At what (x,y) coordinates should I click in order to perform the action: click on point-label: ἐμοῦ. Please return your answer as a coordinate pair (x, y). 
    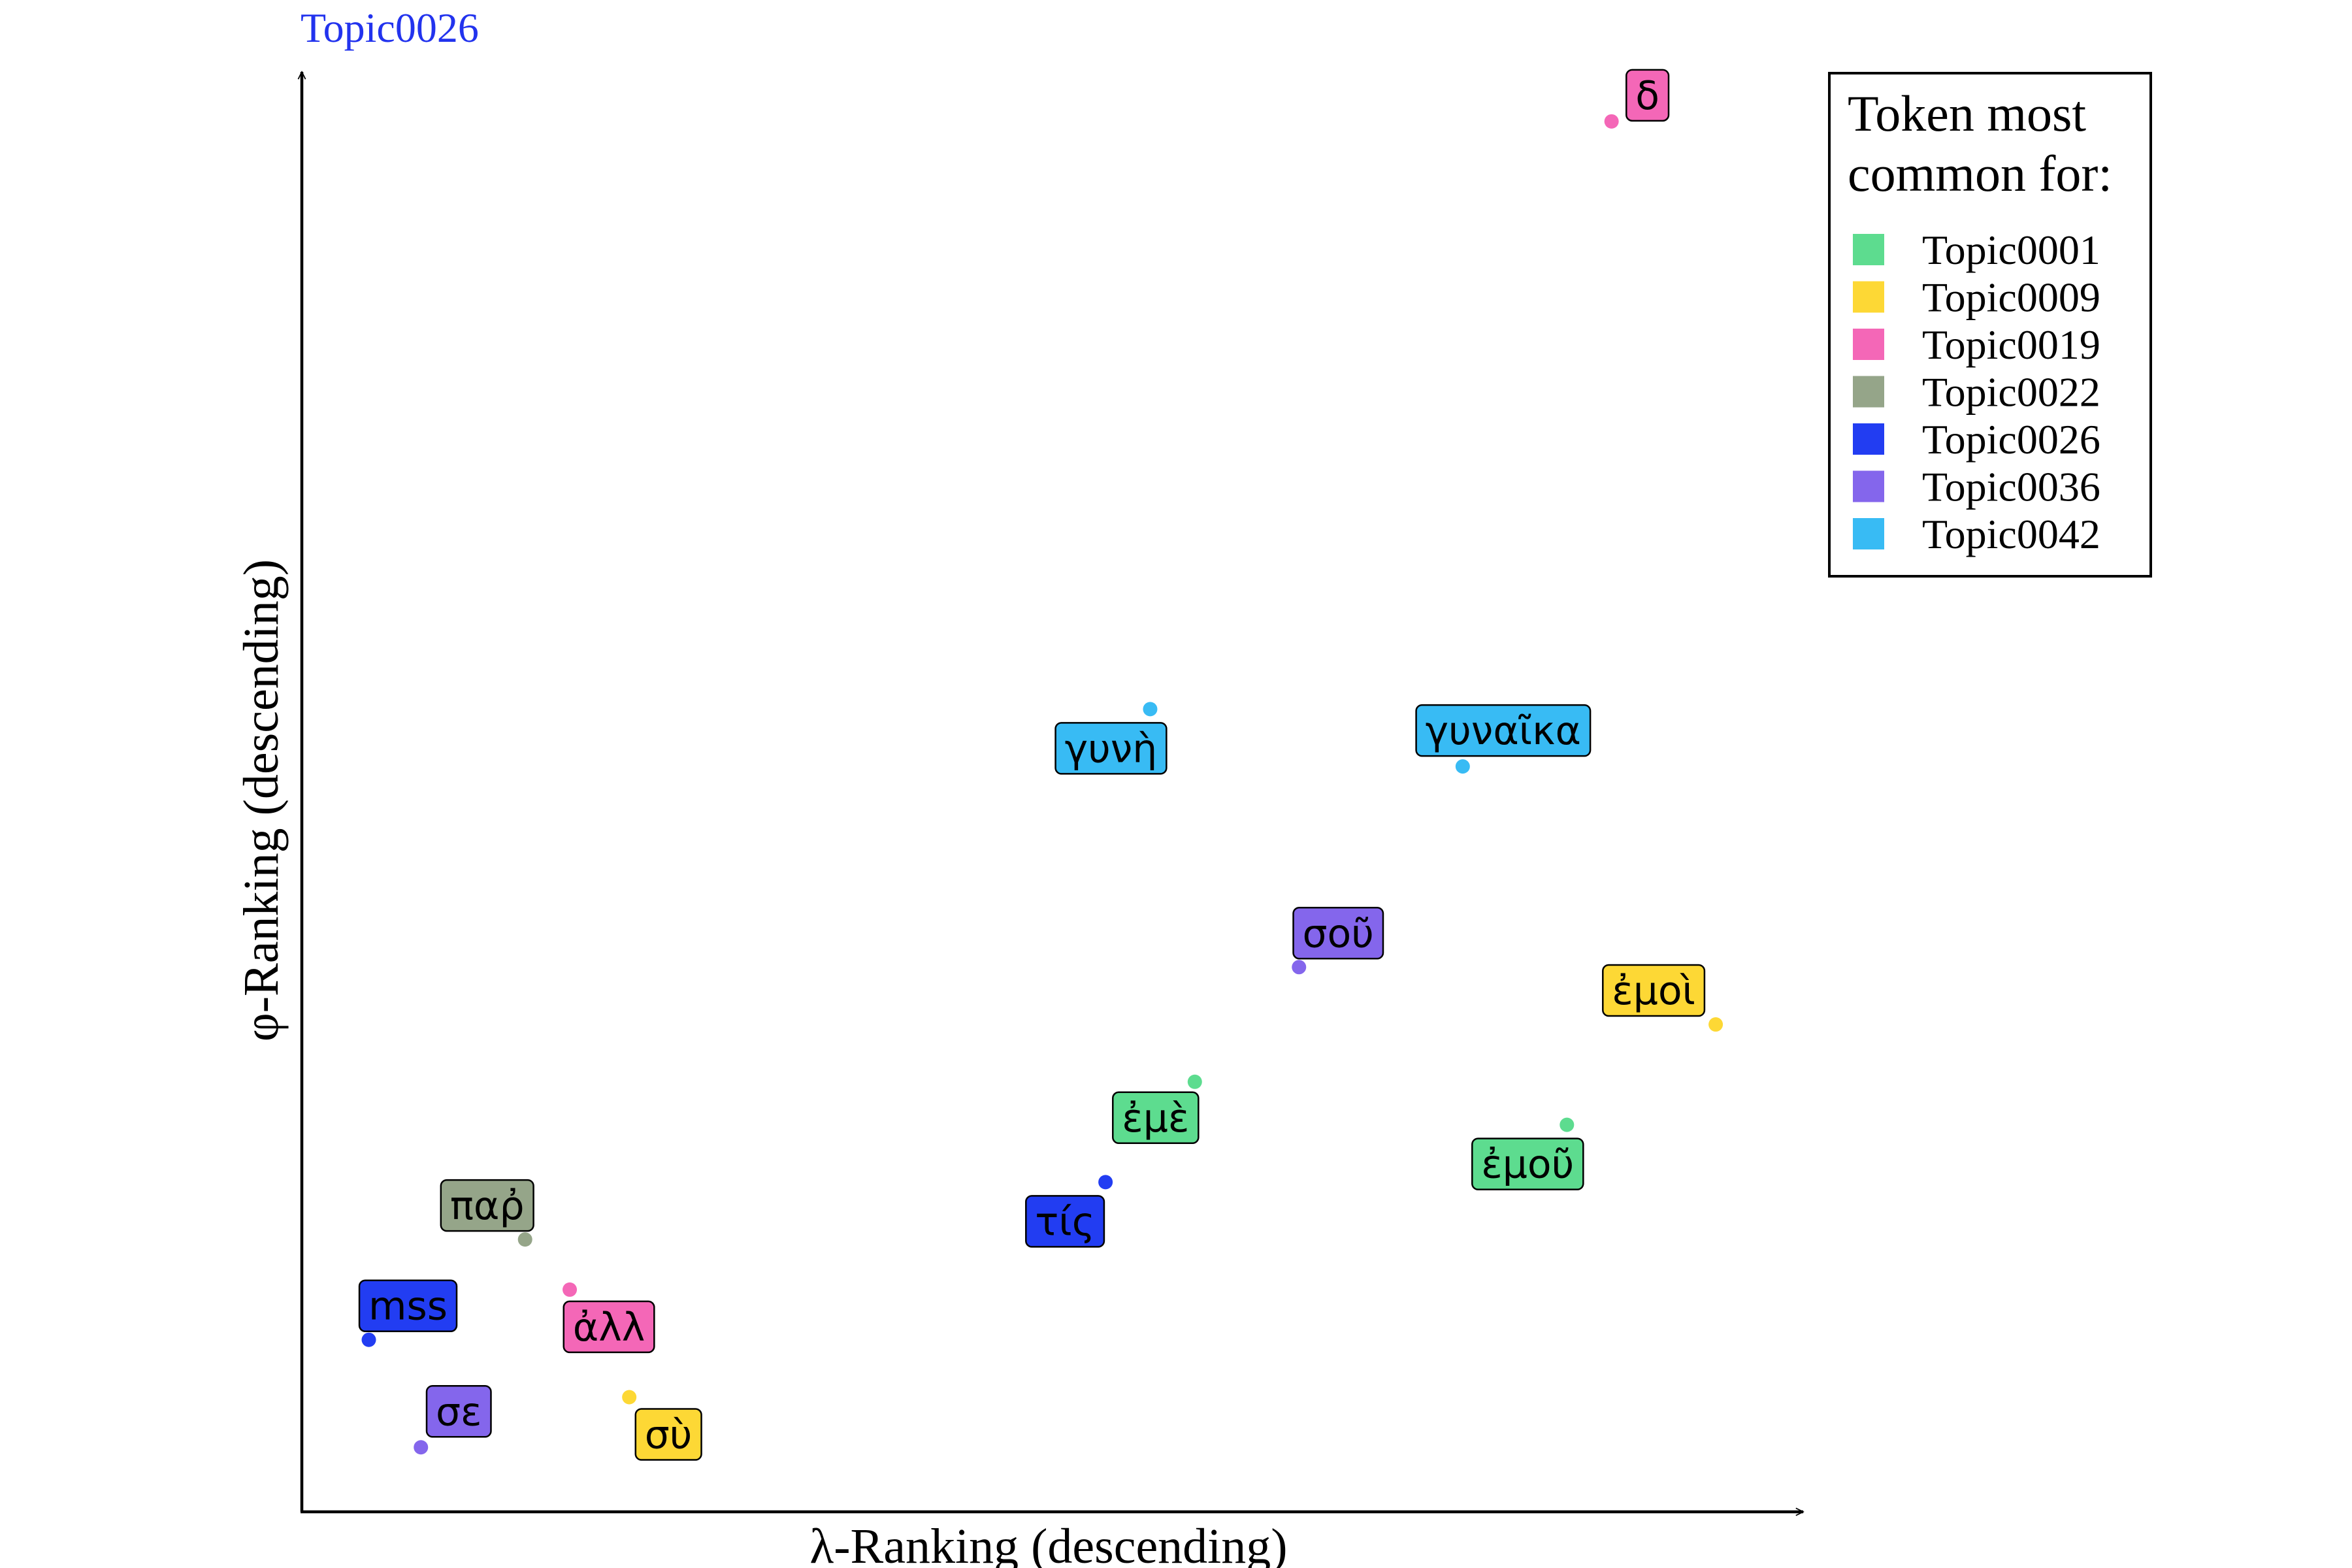
    Looking at the image, I should click on (1527, 1165).